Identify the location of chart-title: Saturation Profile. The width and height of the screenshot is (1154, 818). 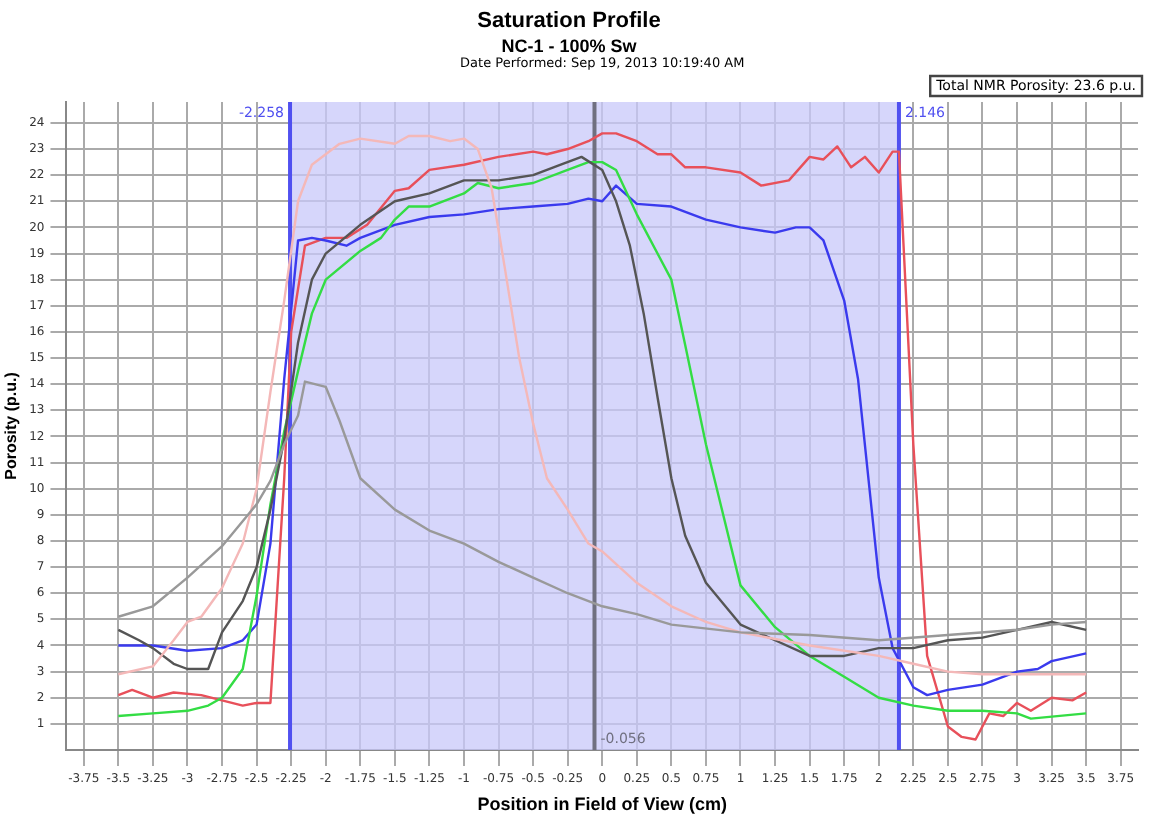
(569, 21).